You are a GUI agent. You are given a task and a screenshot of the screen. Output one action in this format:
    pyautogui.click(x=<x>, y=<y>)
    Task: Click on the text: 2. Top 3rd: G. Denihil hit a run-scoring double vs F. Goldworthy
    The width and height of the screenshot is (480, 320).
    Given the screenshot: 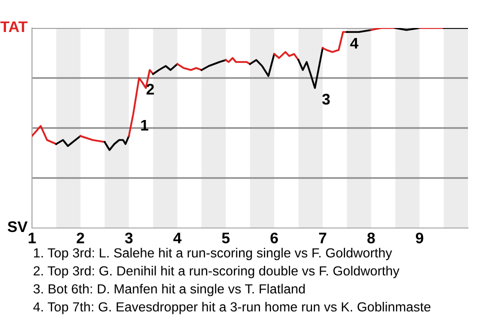 What is the action you would take?
    pyautogui.click(x=217, y=272)
    